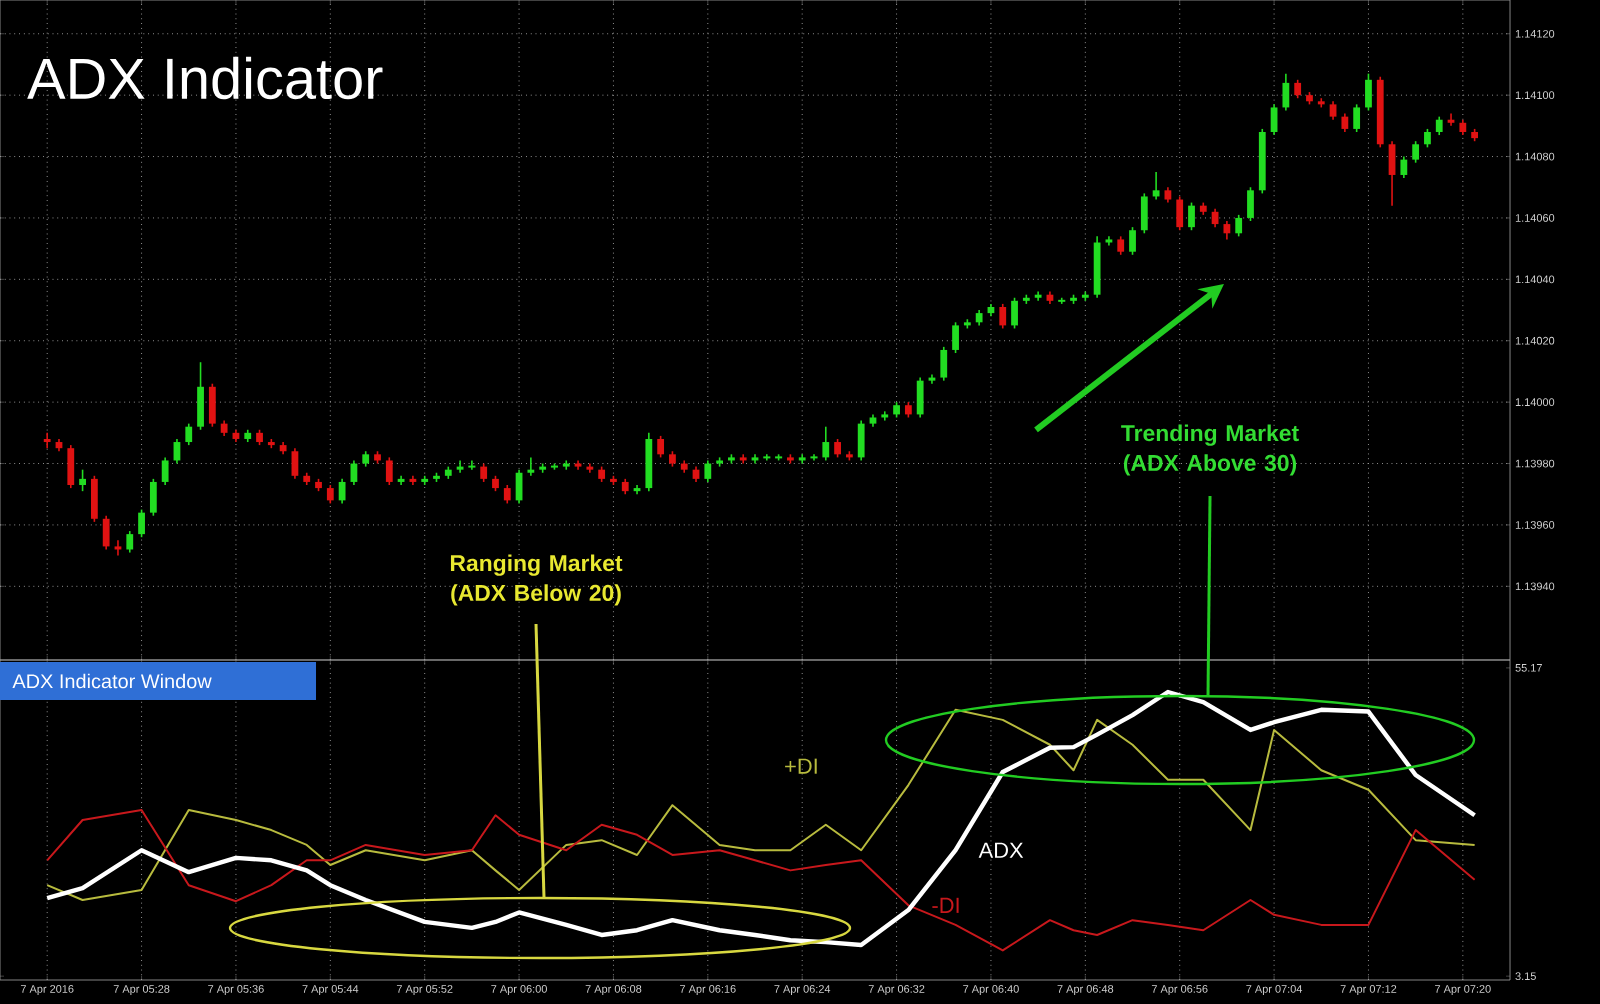 This screenshot has height=1004, width=1600. I want to click on series-label: -DI, so click(945, 905).